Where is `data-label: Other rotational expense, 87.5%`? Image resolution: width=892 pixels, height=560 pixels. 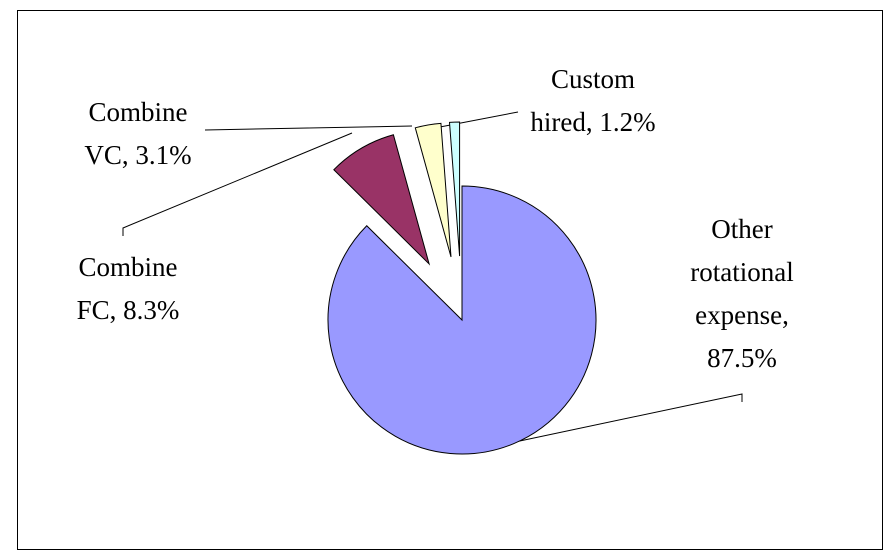
data-label: Other rotational expense, 87.5% is located at coordinates (742, 293).